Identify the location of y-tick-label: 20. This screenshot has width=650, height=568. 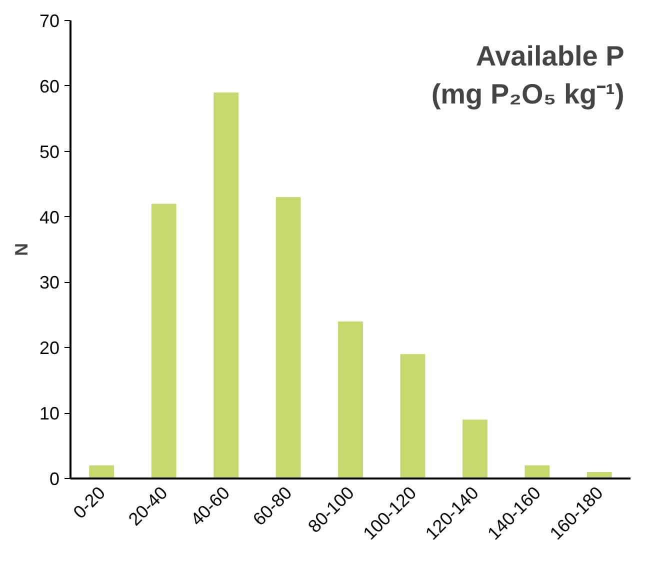
(49, 348).